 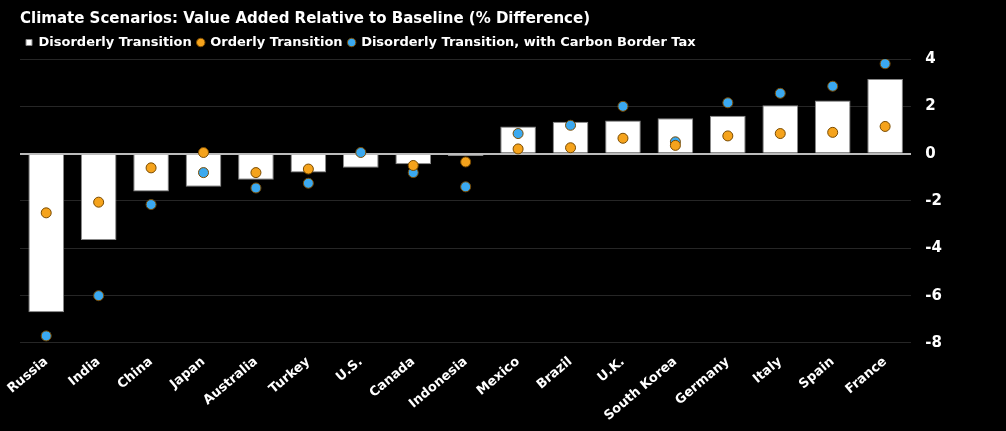 What do you see at coordinates (934, 341) in the screenshot?
I see `y-tick-label: -8` at bounding box center [934, 341].